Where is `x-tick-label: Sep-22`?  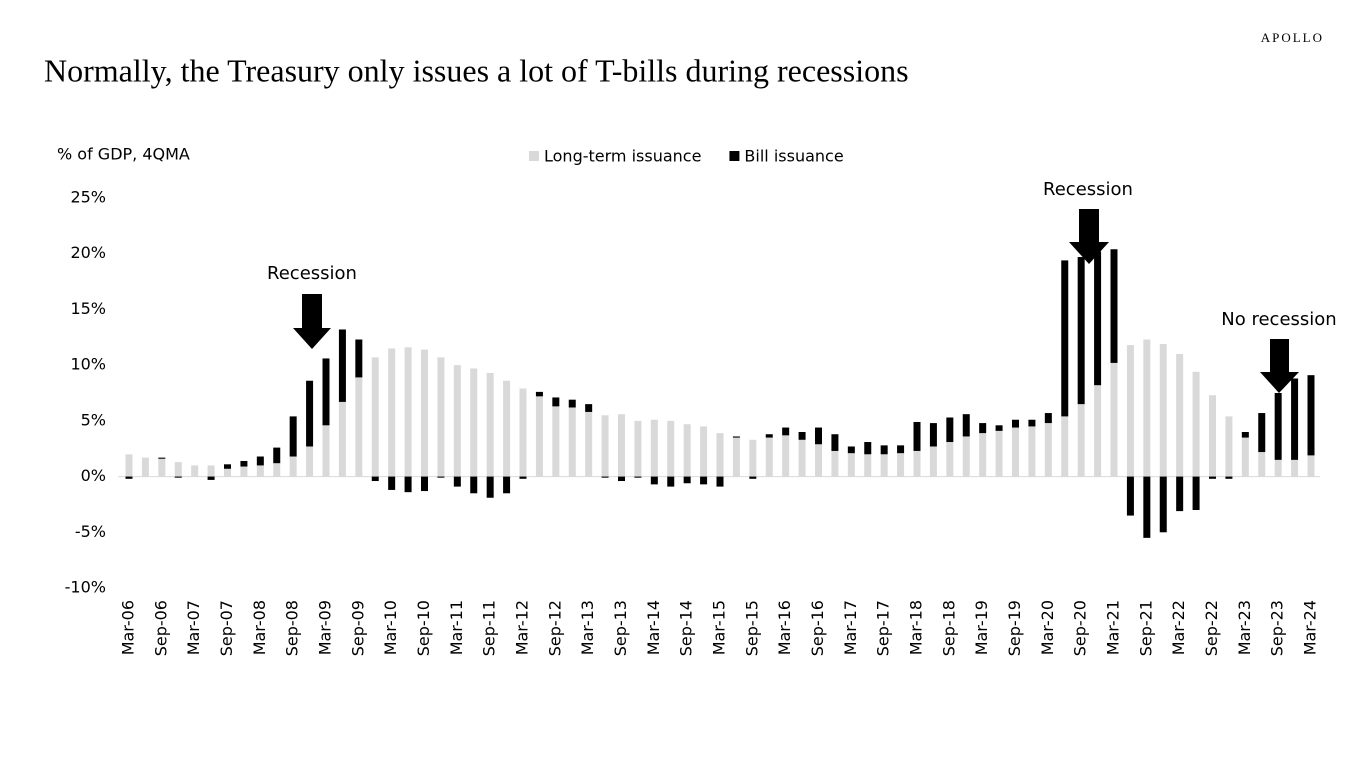
x-tick-label: Sep-22 is located at coordinates (1211, 628).